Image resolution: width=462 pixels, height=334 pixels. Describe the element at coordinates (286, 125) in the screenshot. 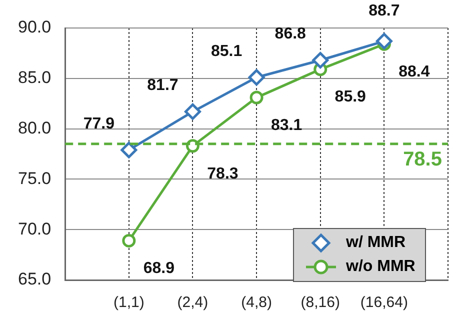

I see `data-label: 83.1` at that location.